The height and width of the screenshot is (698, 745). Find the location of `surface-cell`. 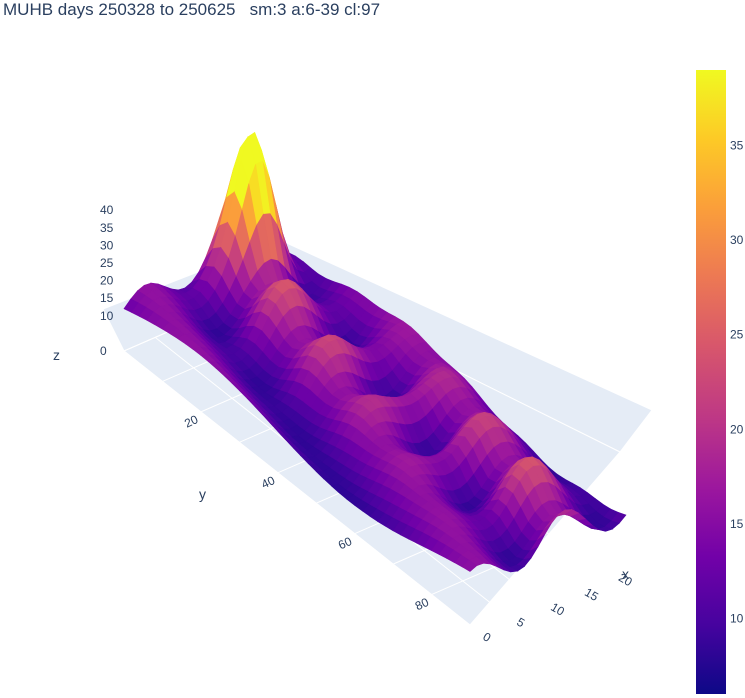

surface-cell is located at coordinates (469, 565).